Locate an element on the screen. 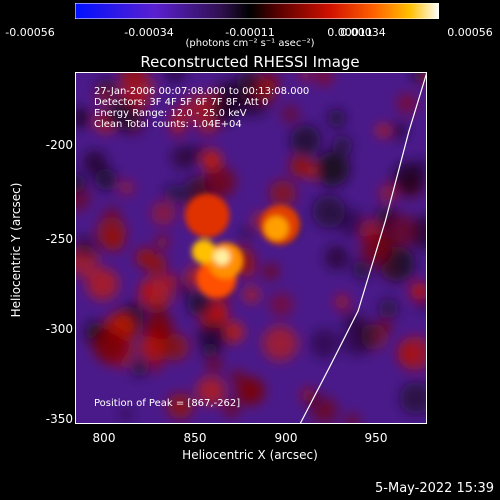 This screenshot has height=500, width=500. colorbar is located at coordinates (257, 11).